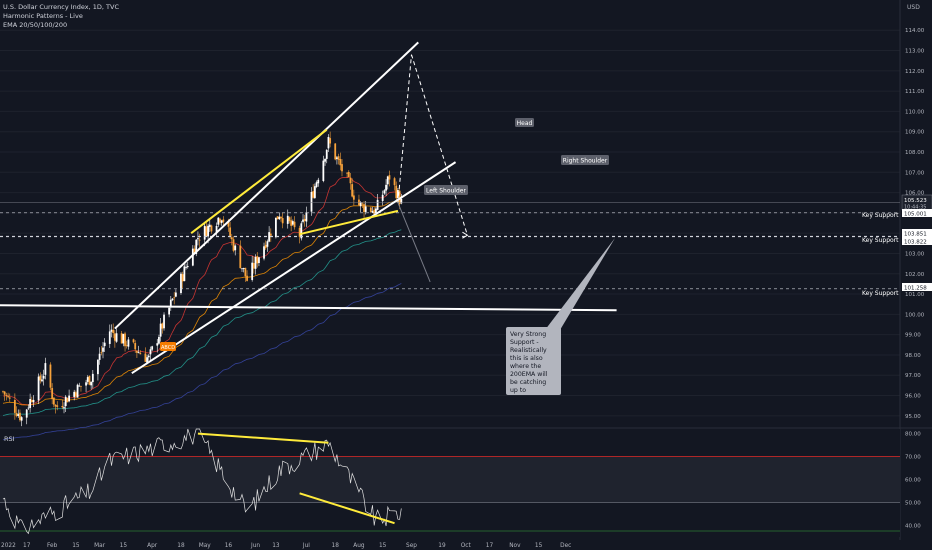 This screenshot has width=932, height=550. I want to click on time-tick-label: 15, so click(76, 546).